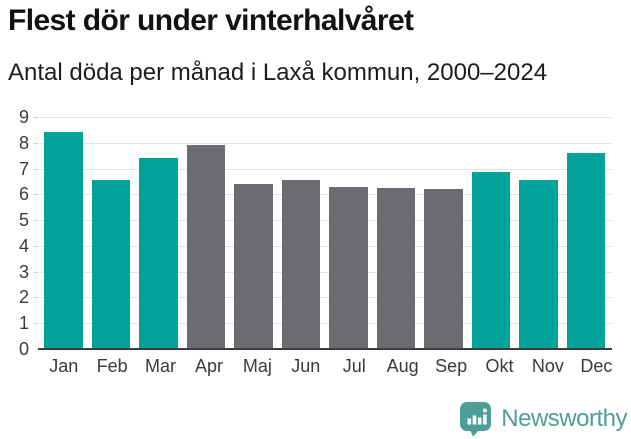  Describe the element at coordinates (490, 260) in the screenshot. I see `bar-okt` at that location.